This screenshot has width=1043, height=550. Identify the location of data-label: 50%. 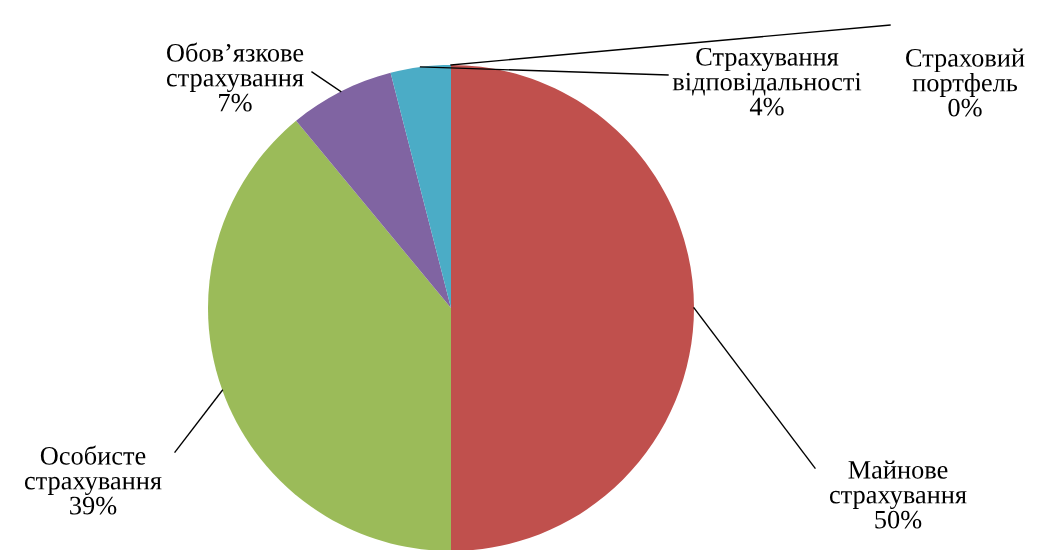
(898, 519).